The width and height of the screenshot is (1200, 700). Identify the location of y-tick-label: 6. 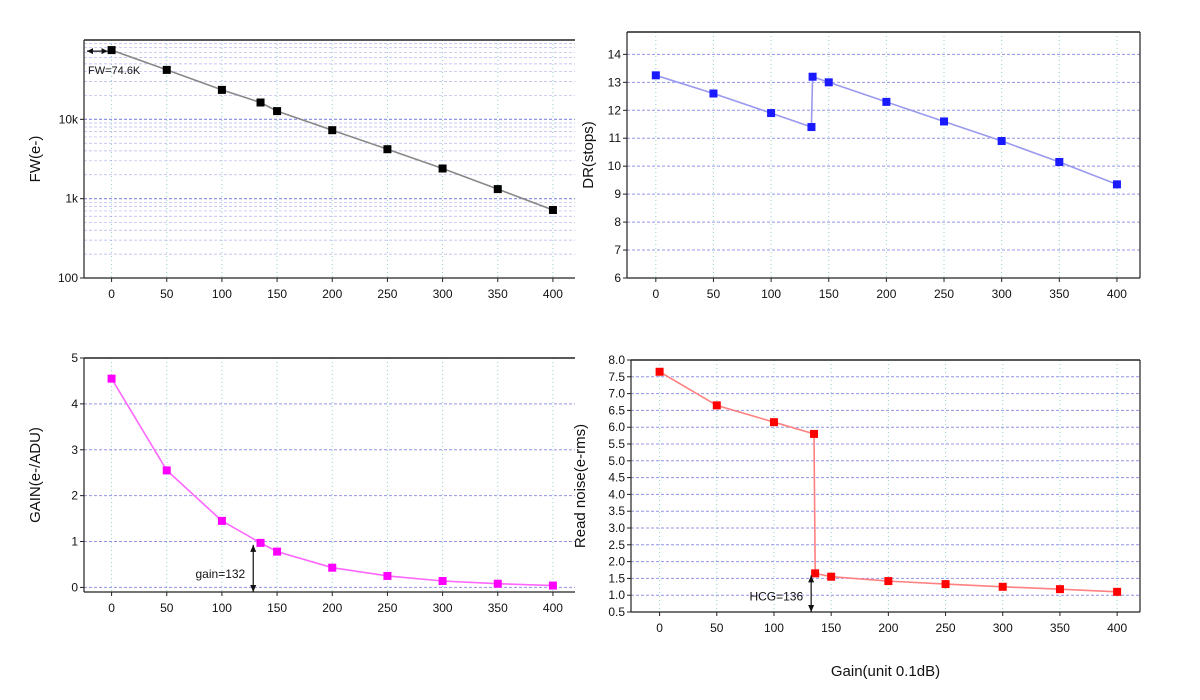
(617, 278).